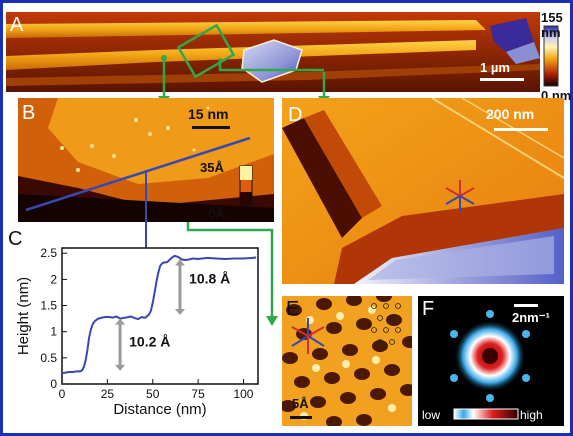  I want to click on y-tick-label: 2, so click(53, 279).